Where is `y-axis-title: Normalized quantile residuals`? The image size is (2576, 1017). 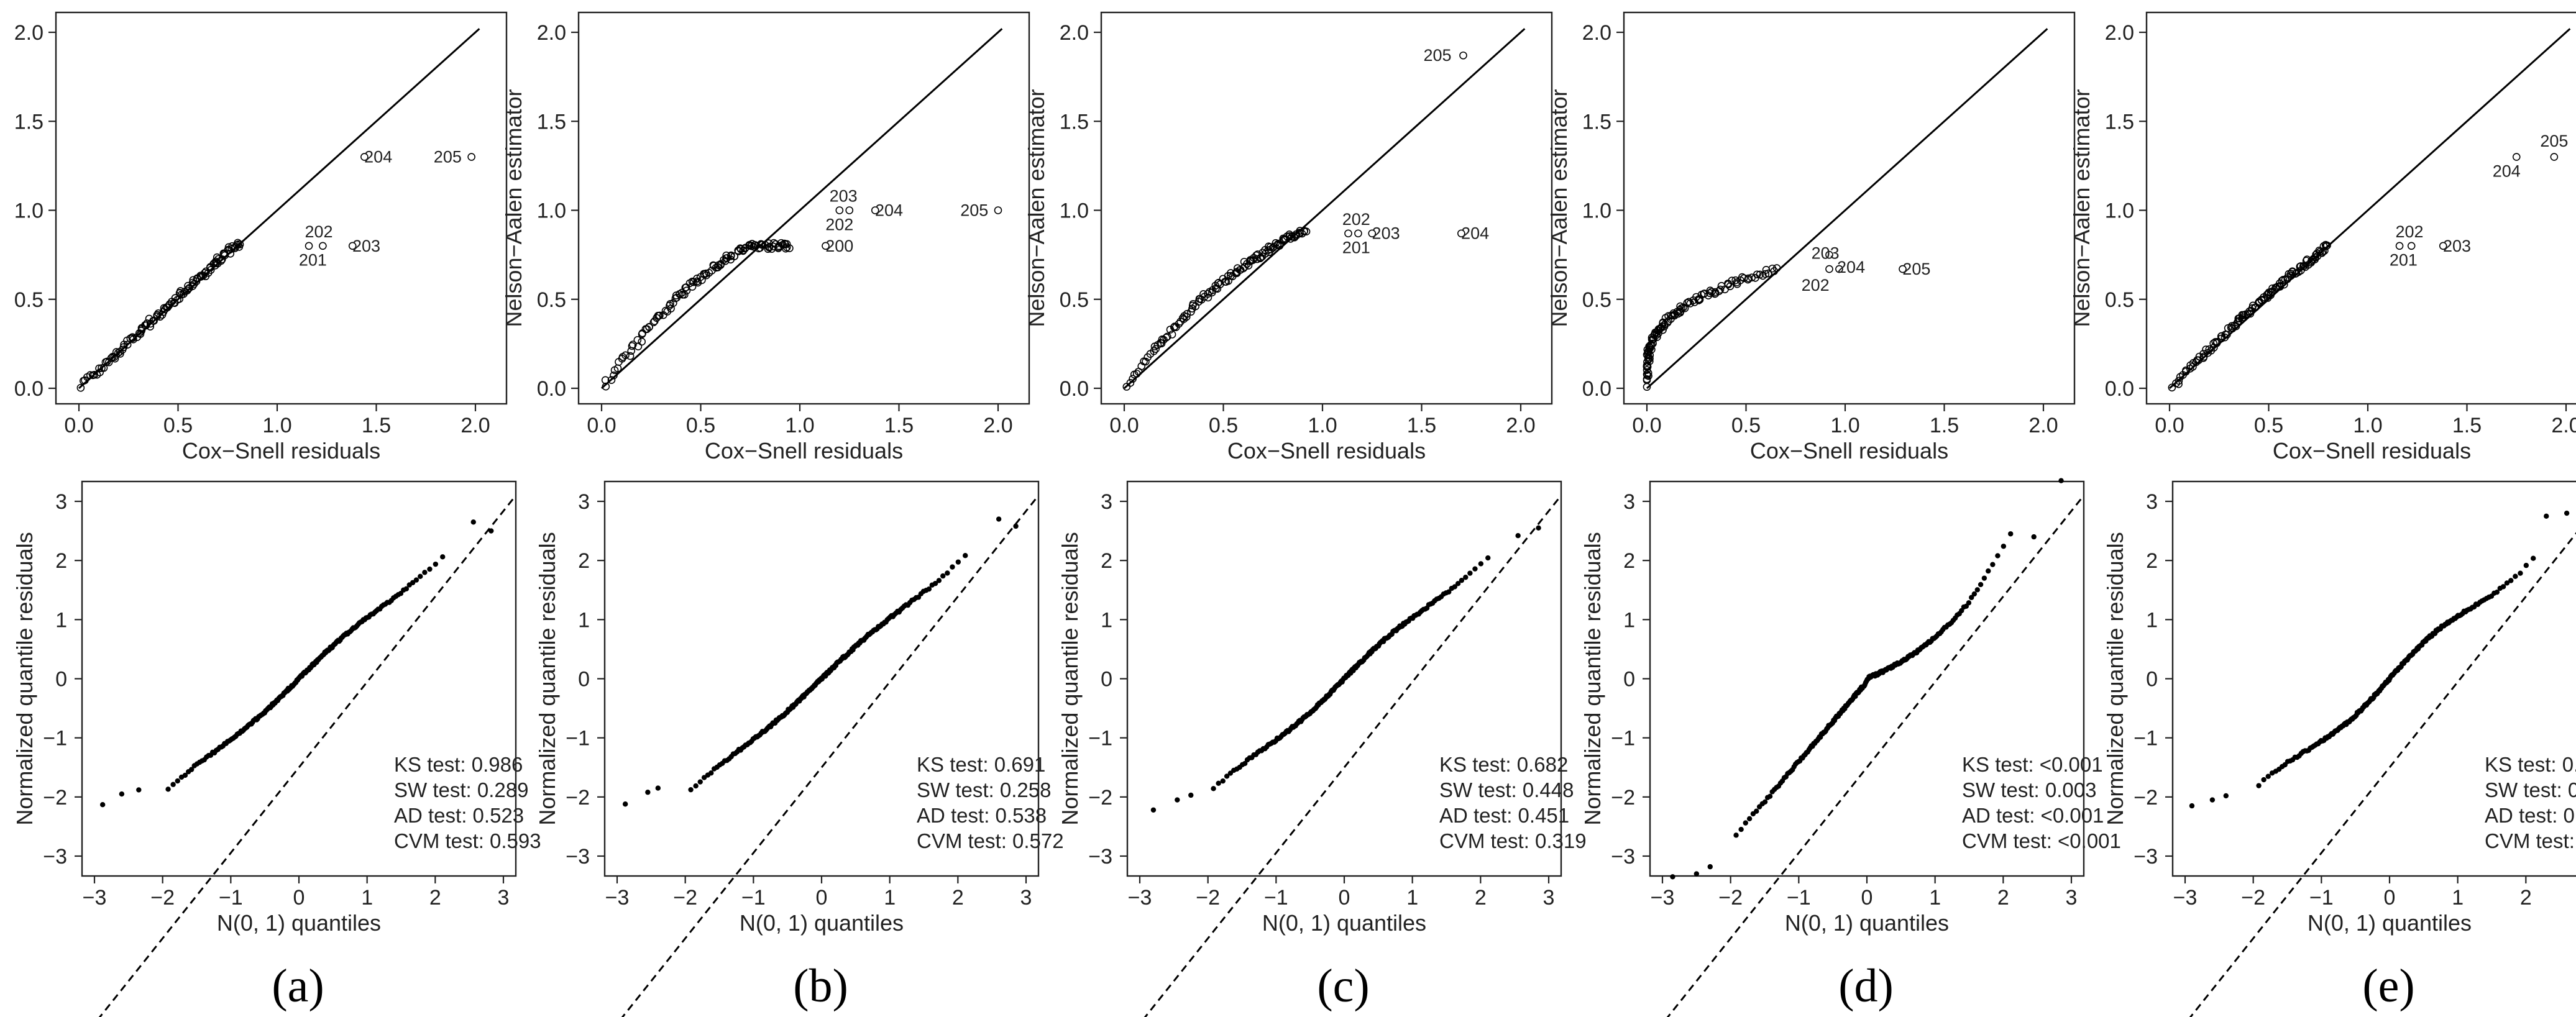
y-axis-title: Normalized quantile residuals is located at coordinates (24, 678).